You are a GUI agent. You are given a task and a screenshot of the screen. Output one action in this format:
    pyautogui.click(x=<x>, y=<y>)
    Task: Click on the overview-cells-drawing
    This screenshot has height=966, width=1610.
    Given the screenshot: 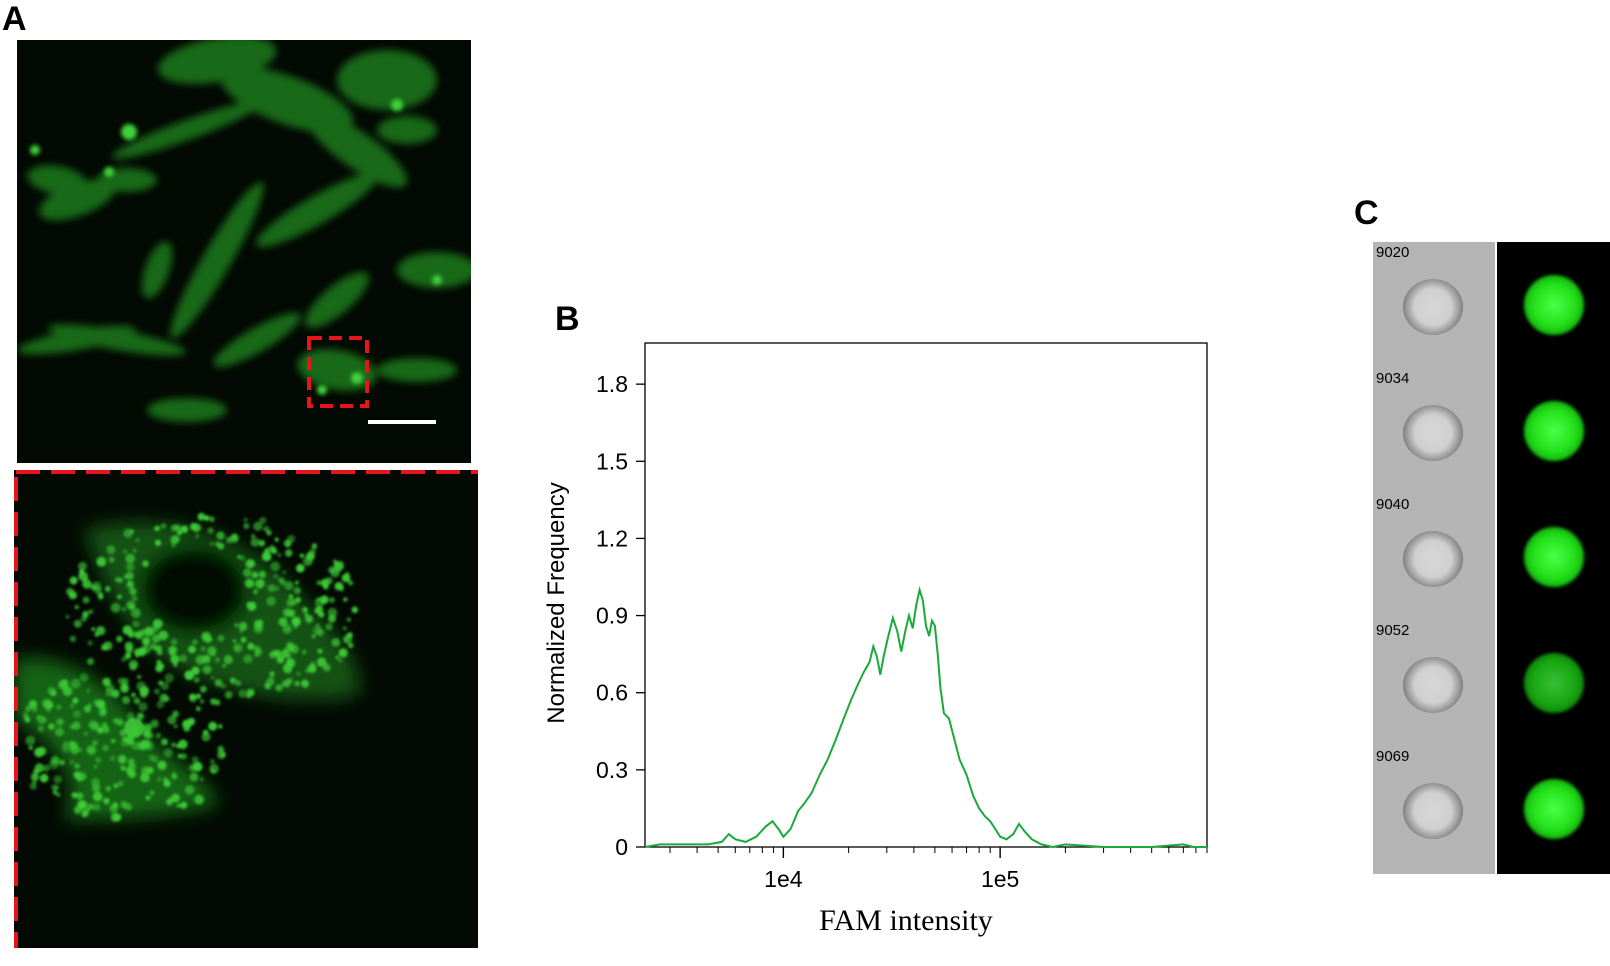 What is the action you would take?
    pyautogui.click(x=244, y=232)
    